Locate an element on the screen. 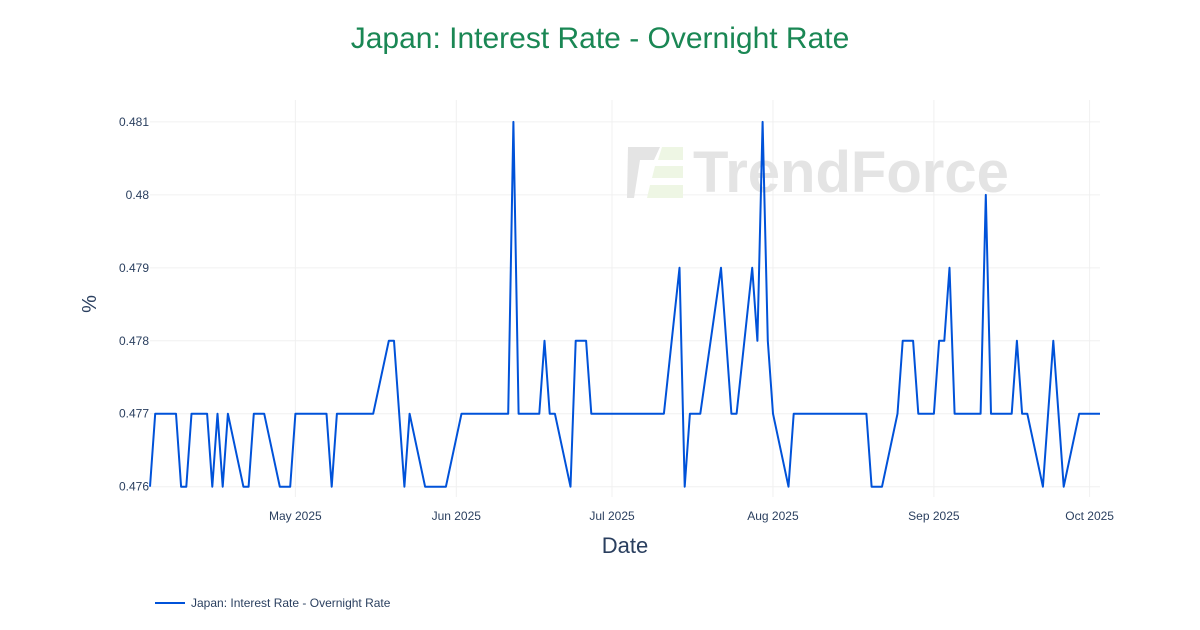 The height and width of the screenshot is (630, 1200). x-tick-label: Jun 2025 is located at coordinates (457, 516).